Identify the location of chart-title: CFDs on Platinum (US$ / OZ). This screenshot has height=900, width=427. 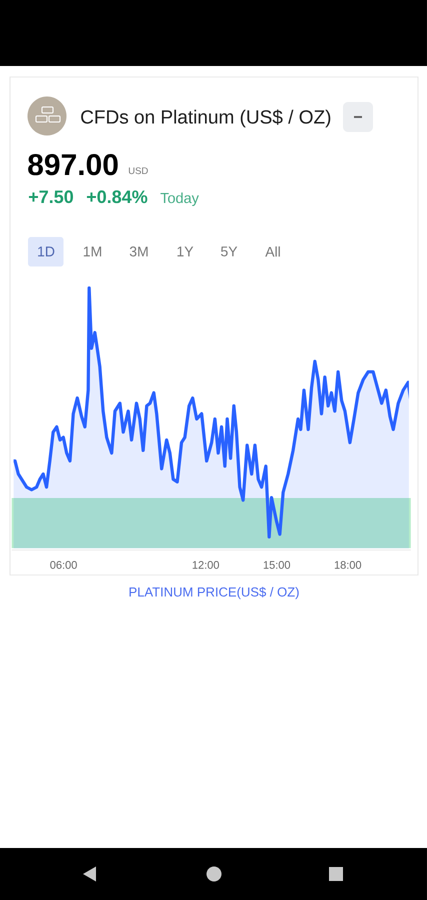
(205, 118).